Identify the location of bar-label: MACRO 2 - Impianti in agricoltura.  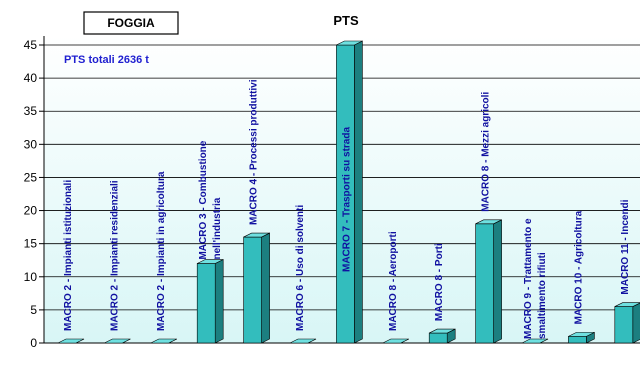
(161, 251).